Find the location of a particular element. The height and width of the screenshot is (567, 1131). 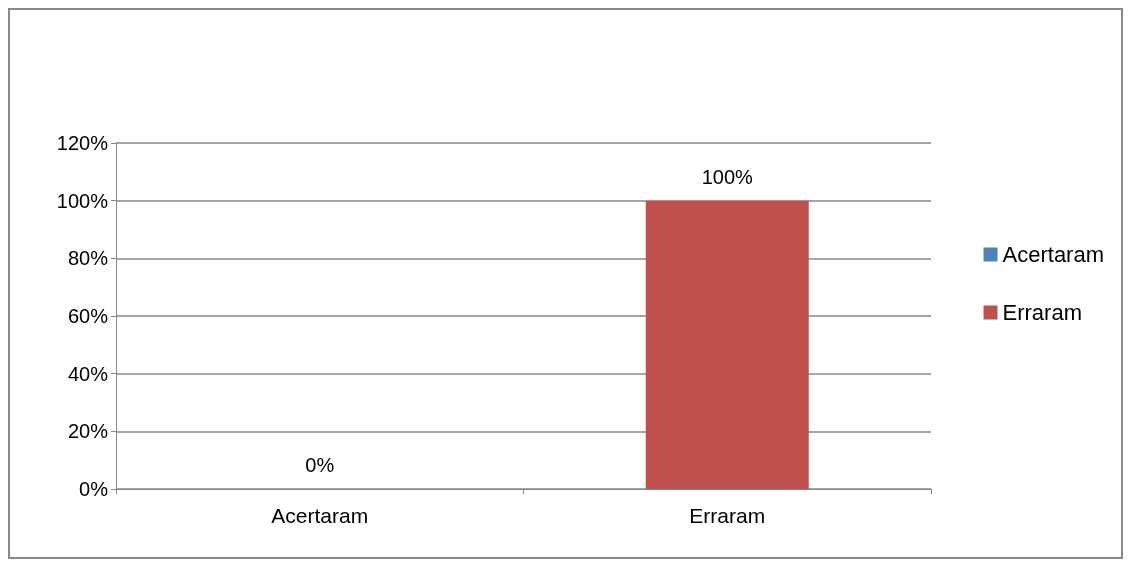

y-tick-label: 100% is located at coordinates (82, 200).